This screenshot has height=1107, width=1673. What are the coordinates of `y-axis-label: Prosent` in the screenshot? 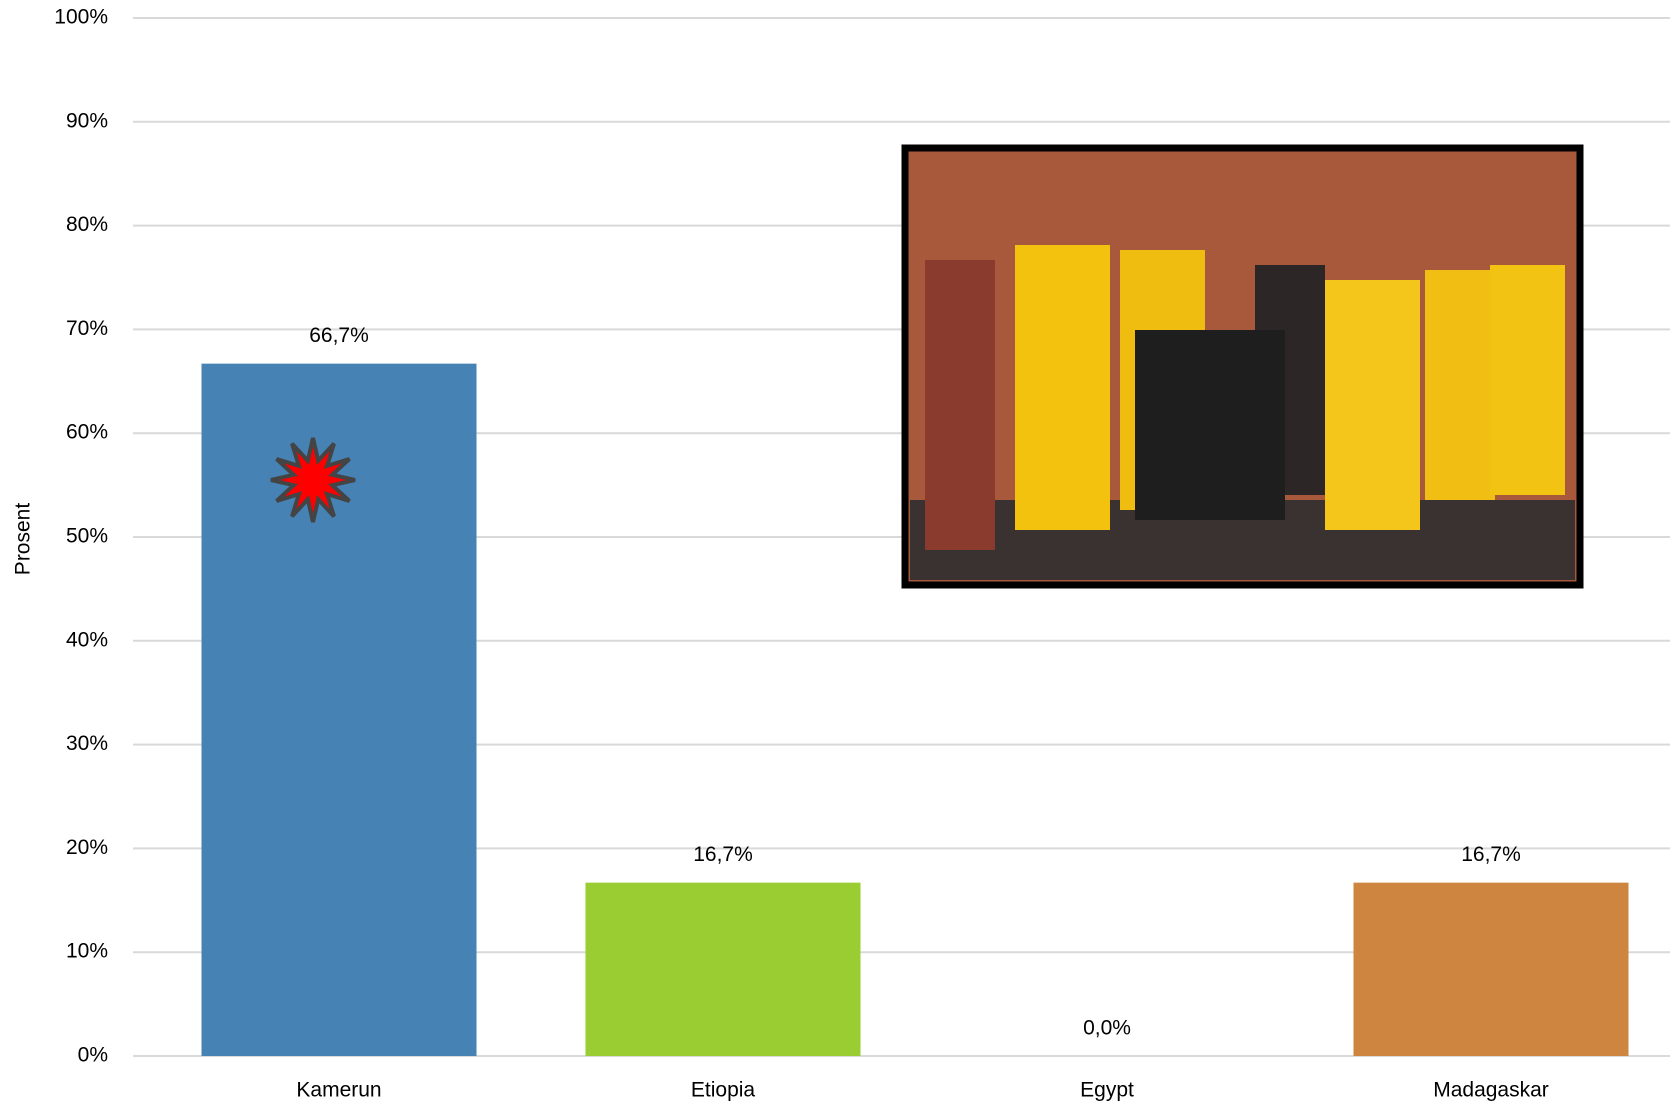 It's located at (23, 539).